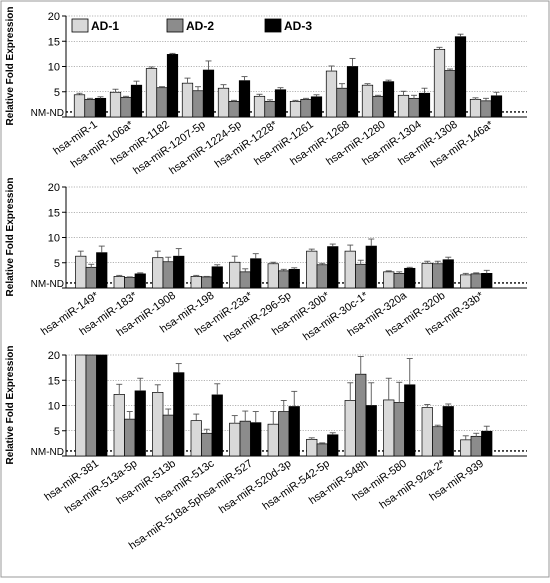  I want to click on legend-swatch-ad2, so click(175, 25).